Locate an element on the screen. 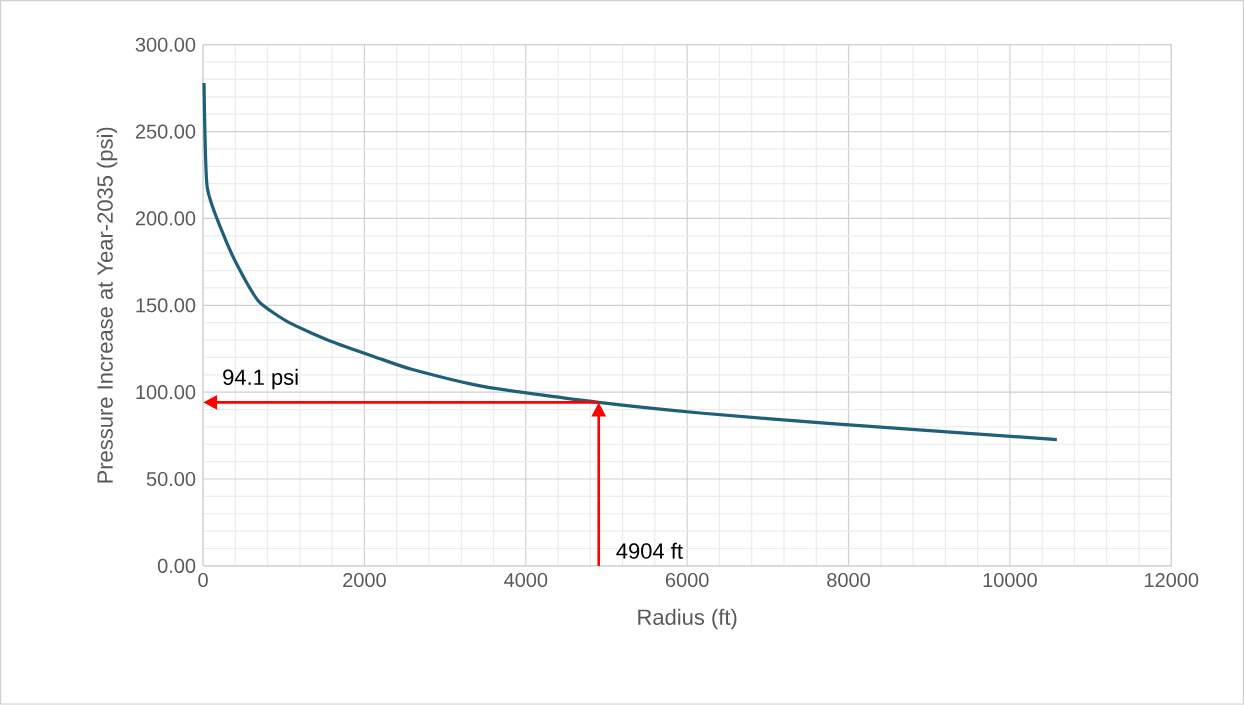 Image resolution: width=1244 pixels, height=705 pixels. x-tick-label: 6000 is located at coordinates (687, 580).